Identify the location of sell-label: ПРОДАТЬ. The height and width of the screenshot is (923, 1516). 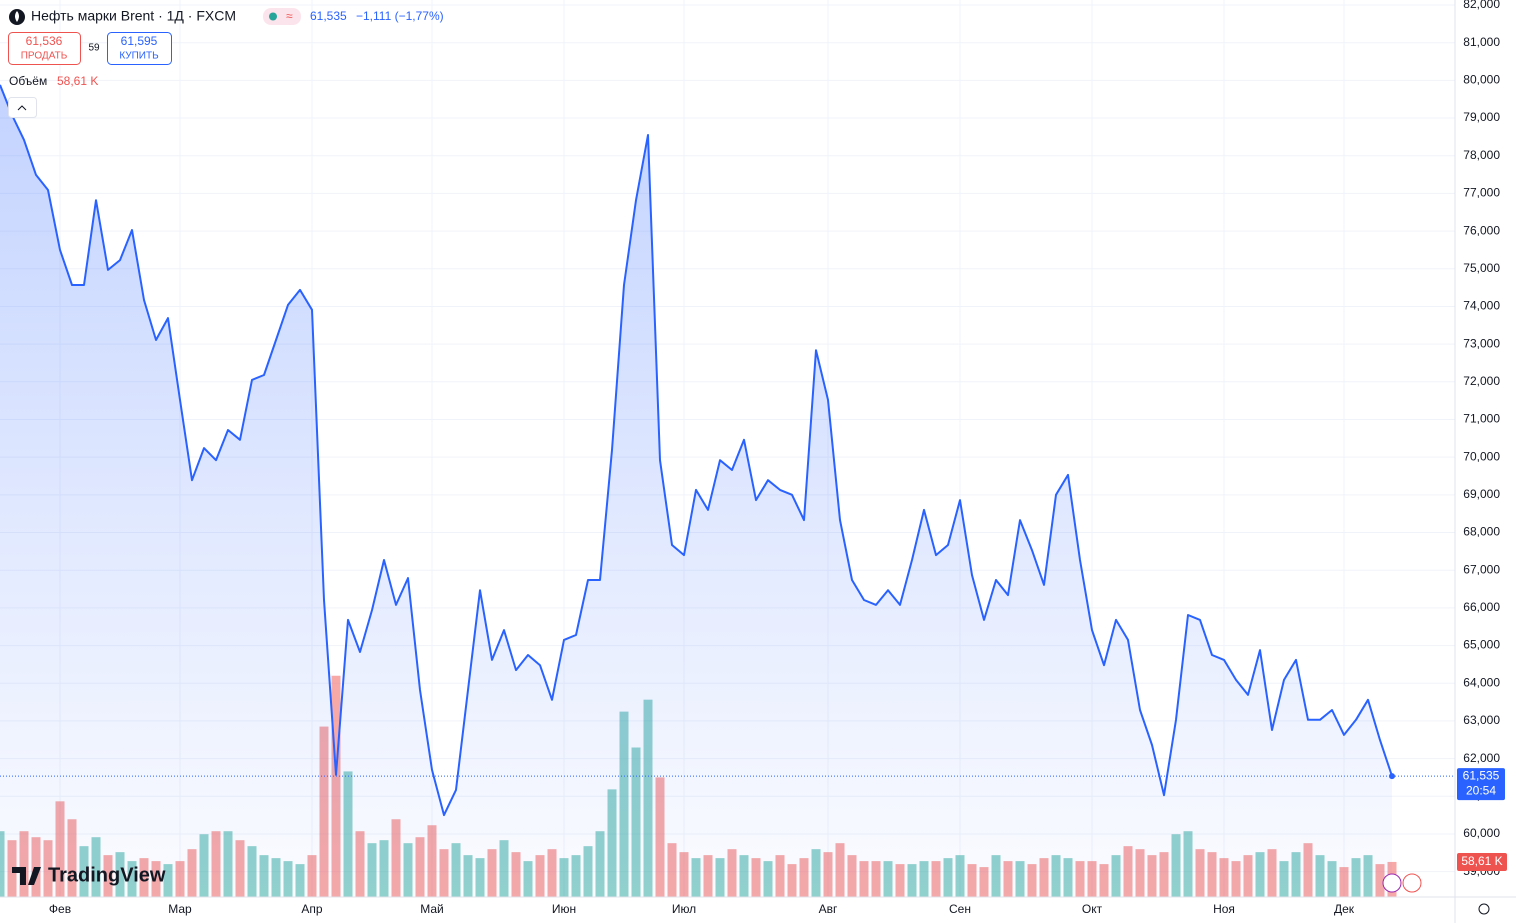
(44, 56).